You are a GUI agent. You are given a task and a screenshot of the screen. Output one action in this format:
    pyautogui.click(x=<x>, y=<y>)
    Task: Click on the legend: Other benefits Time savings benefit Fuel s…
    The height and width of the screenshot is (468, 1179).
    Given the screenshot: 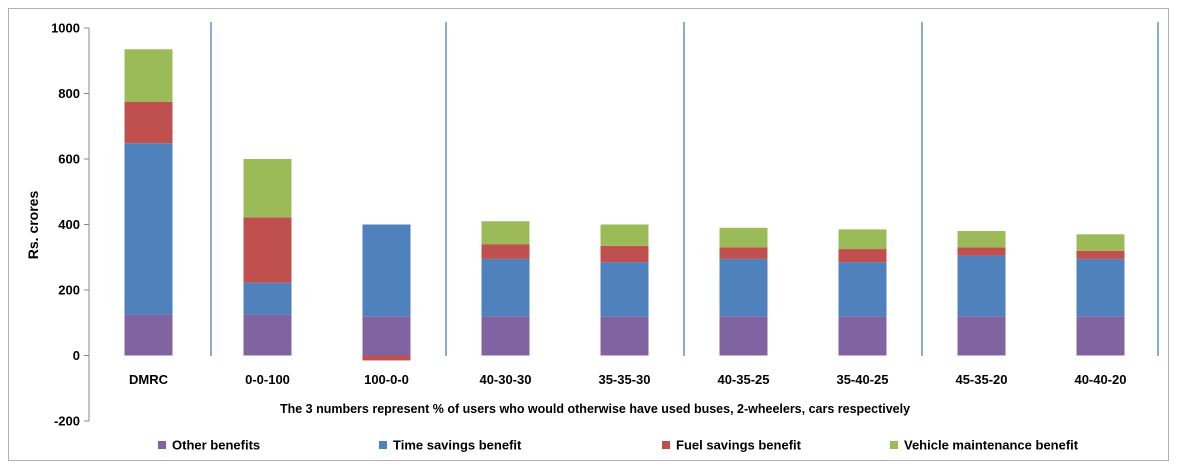 What is the action you would take?
    pyautogui.click(x=618, y=445)
    